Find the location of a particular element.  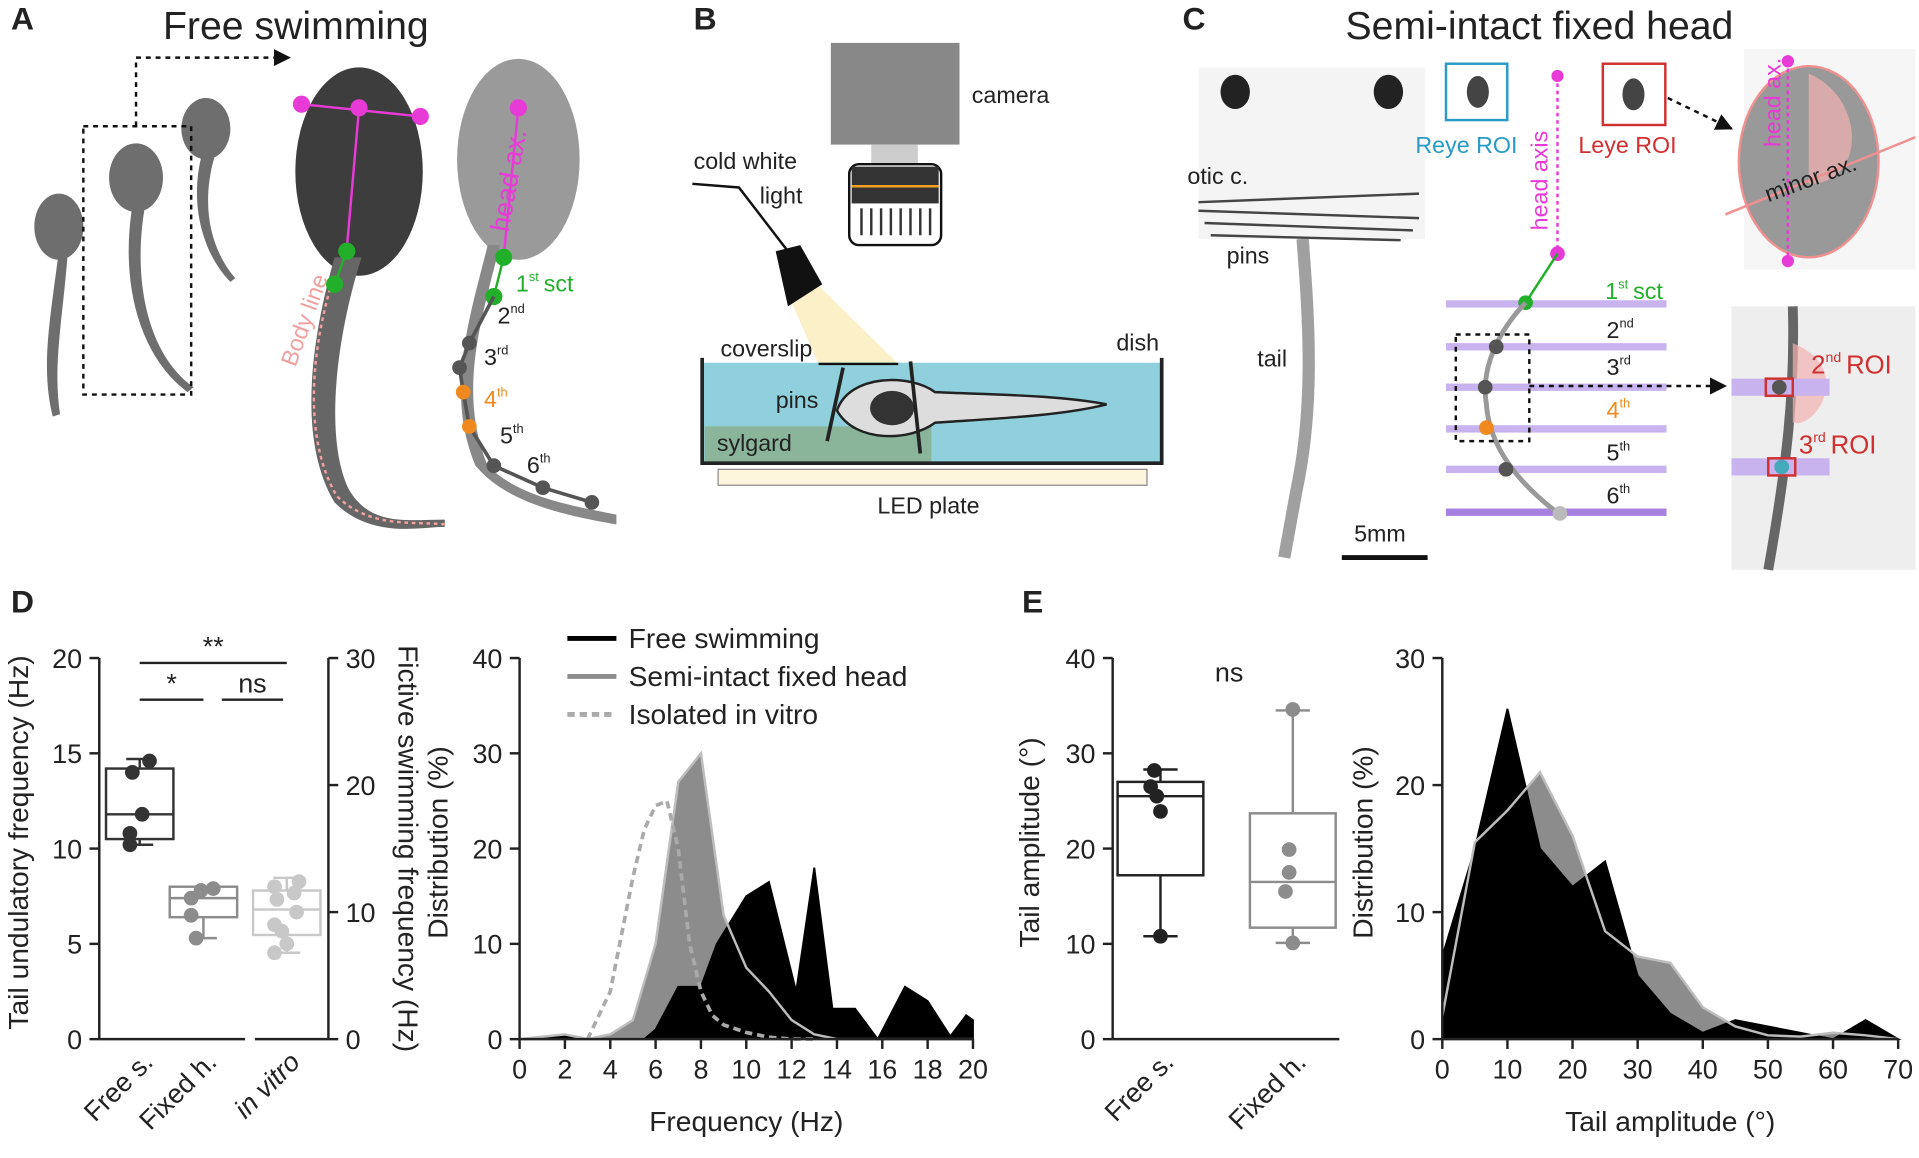

x-tick-label: 70 is located at coordinates (1898, 1069).